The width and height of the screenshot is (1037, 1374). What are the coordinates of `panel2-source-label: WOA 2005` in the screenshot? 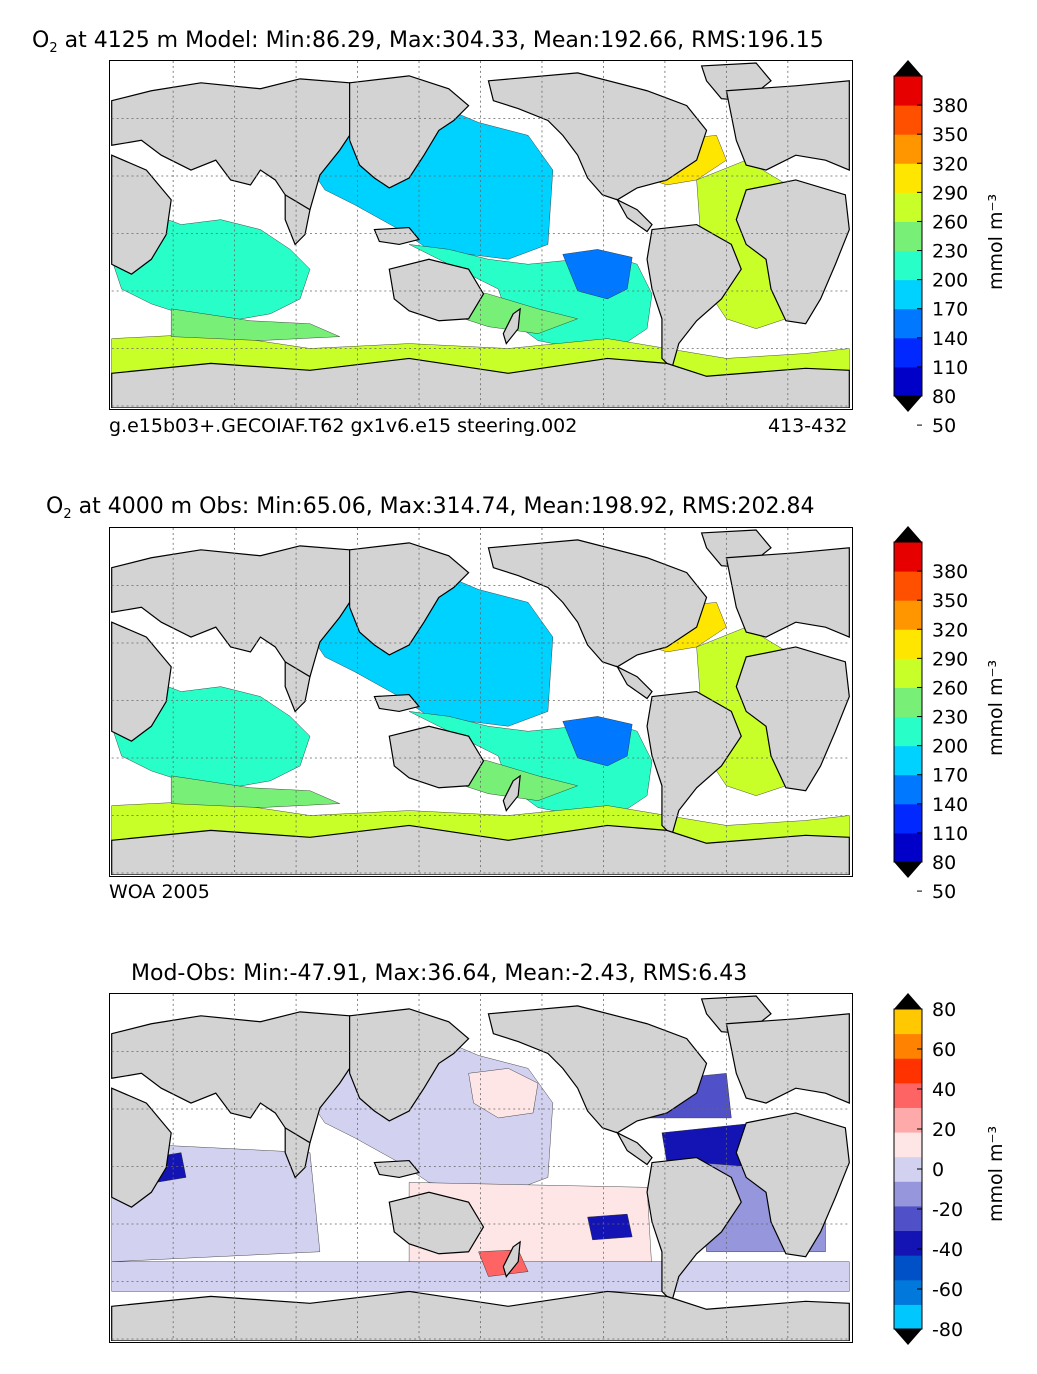 It's located at (159, 892).